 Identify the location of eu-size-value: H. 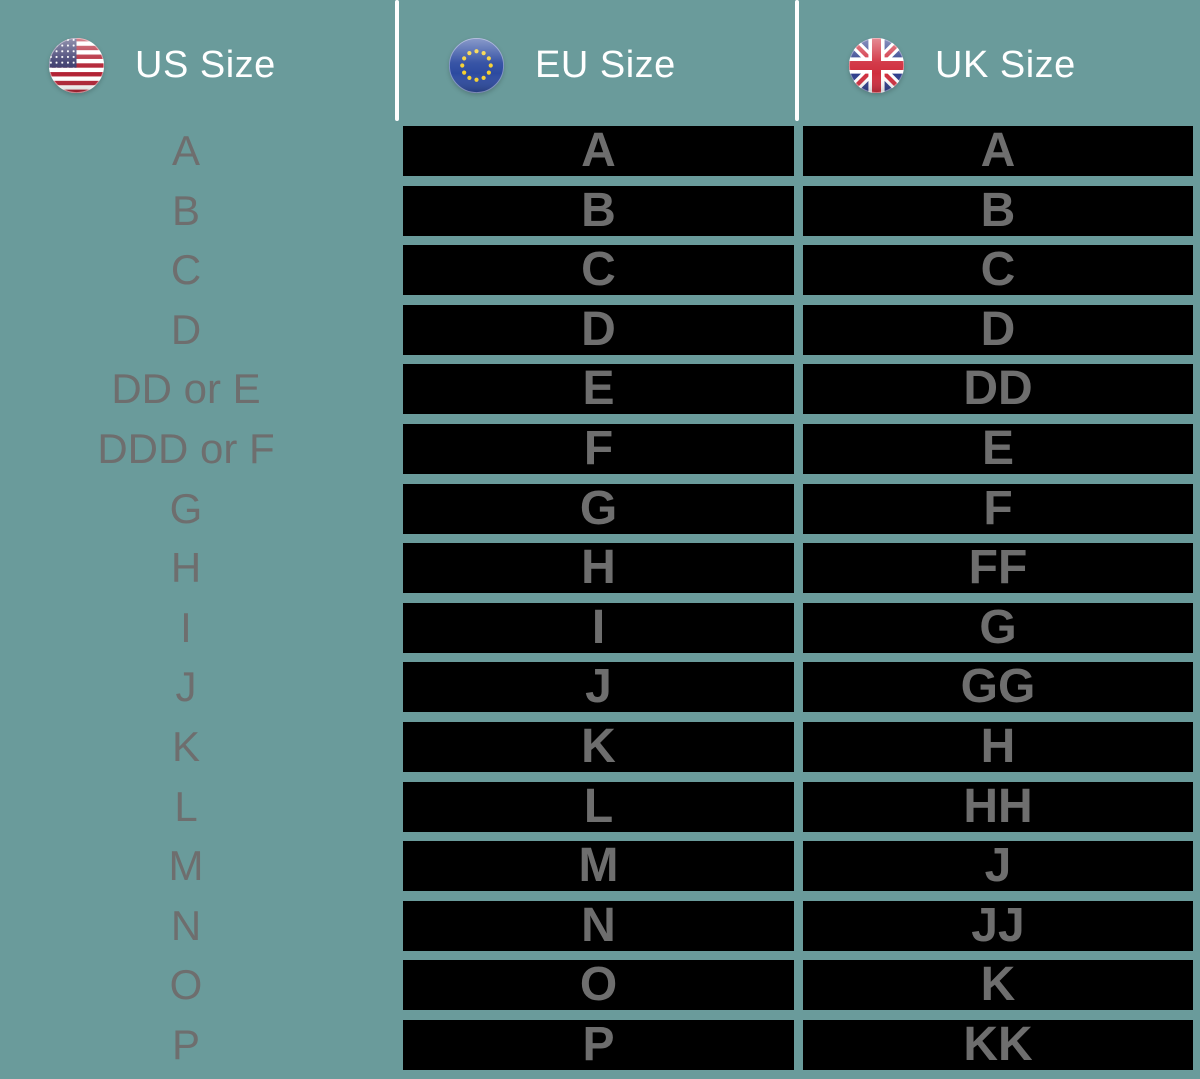
(598, 568).